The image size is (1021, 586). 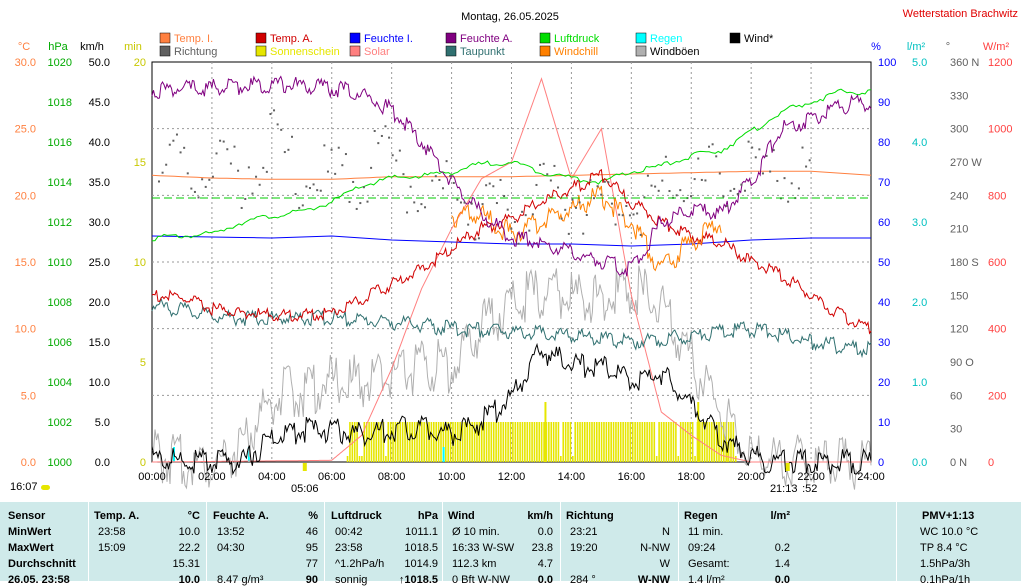 What do you see at coordinates (919, 303) in the screenshot?
I see `rain-axis-tick: 2.0` at bounding box center [919, 303].